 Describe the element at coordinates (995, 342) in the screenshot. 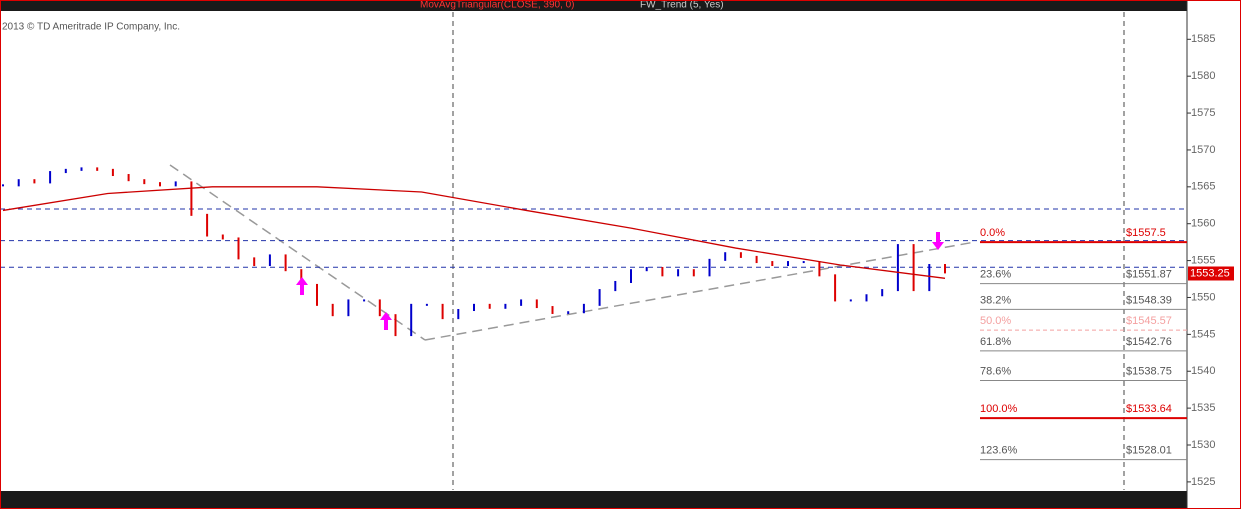

I see `fib-percent: 61.8%` at that location.